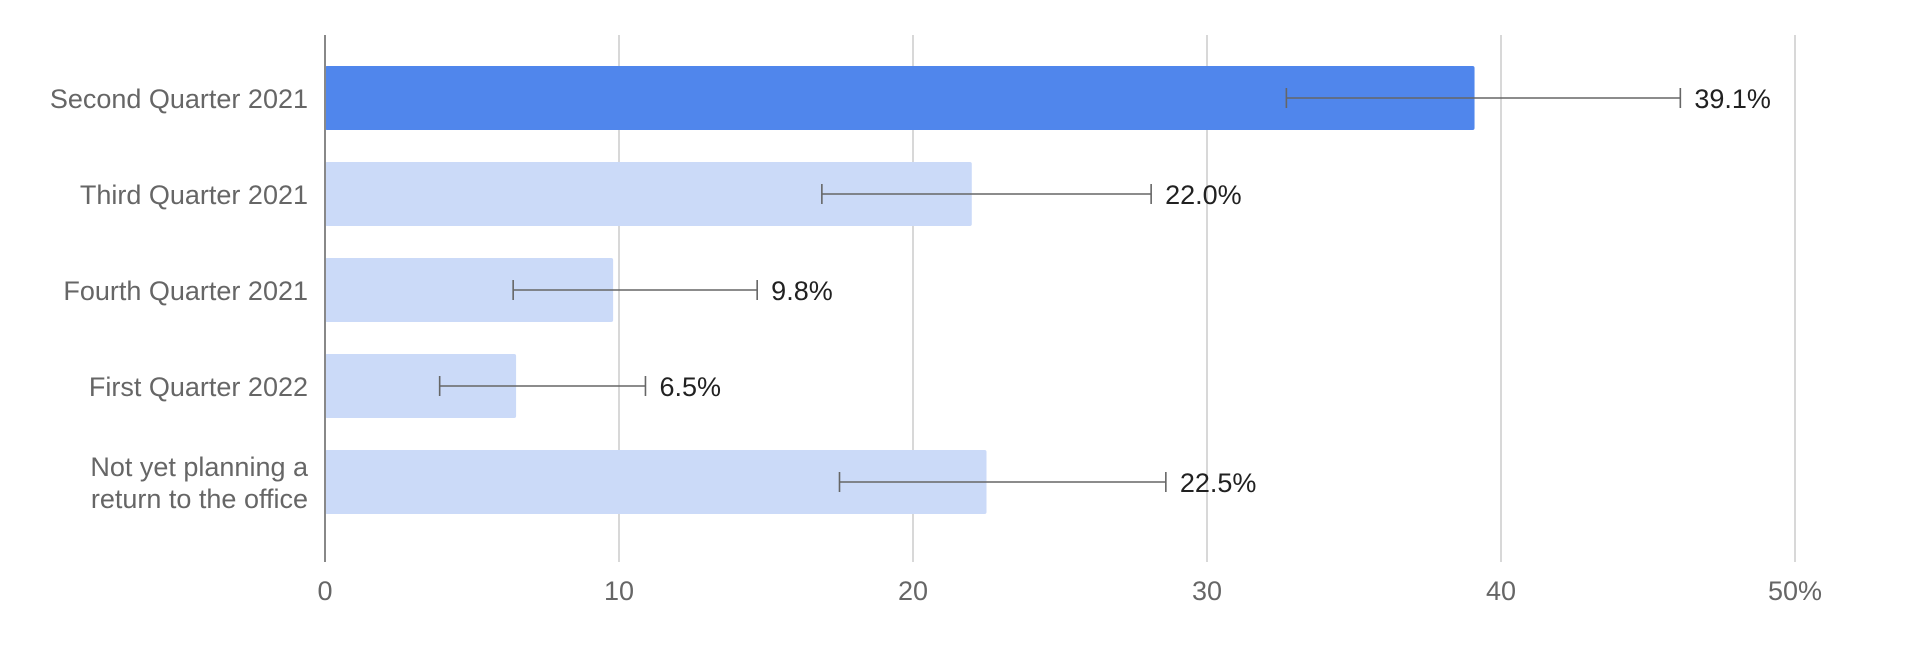  I want to click on x-tick-label: 50%, so click(1795, 591).